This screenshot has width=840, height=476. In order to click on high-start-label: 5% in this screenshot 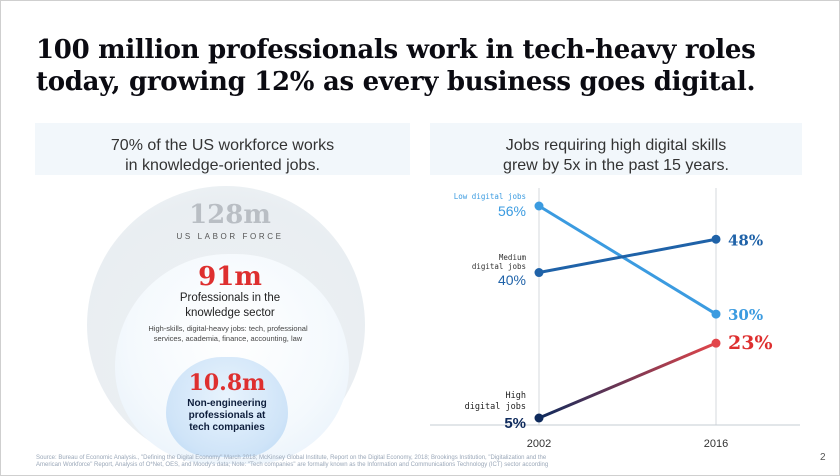, I will do `click(515, 423)`.